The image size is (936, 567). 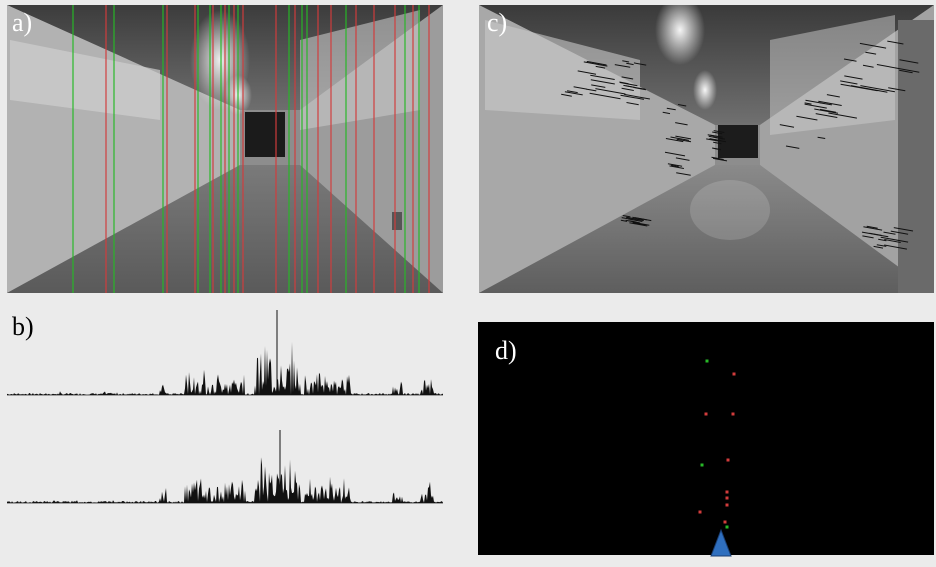 What do you see at coordinates (717, 444) in the screenshot?
I see `landmark-points-group` at bounding box center [717, 444].